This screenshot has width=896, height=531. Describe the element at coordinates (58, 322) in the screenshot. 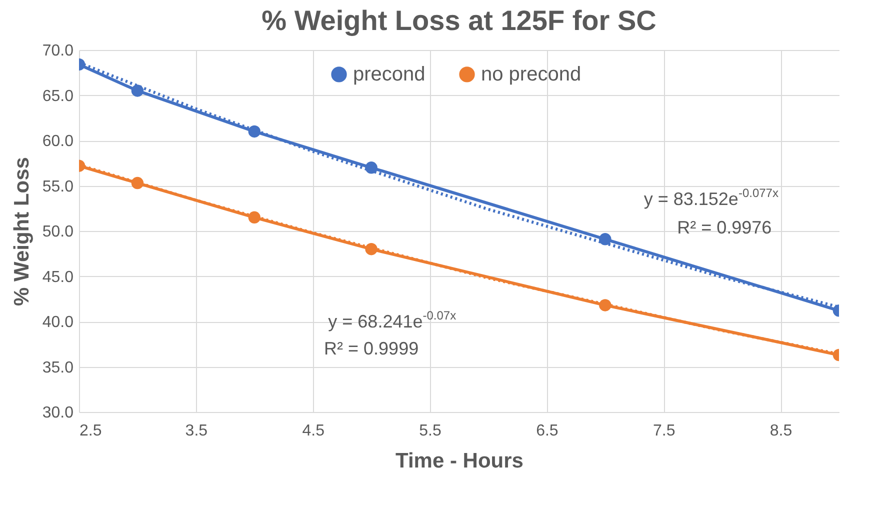

I see `y-tick-label: 40.0` at that location.